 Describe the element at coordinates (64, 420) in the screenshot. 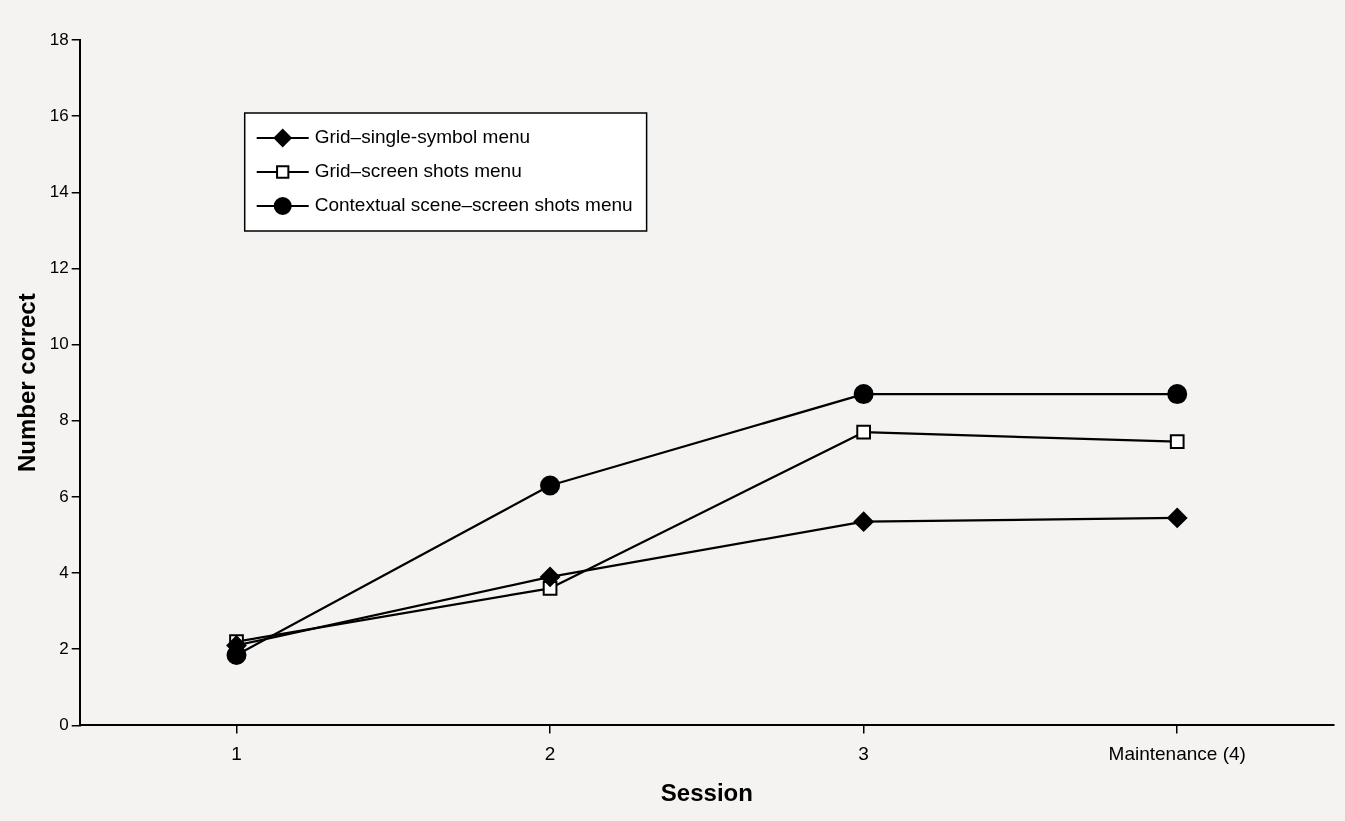

I see `y-tick-label: 8` at that location.